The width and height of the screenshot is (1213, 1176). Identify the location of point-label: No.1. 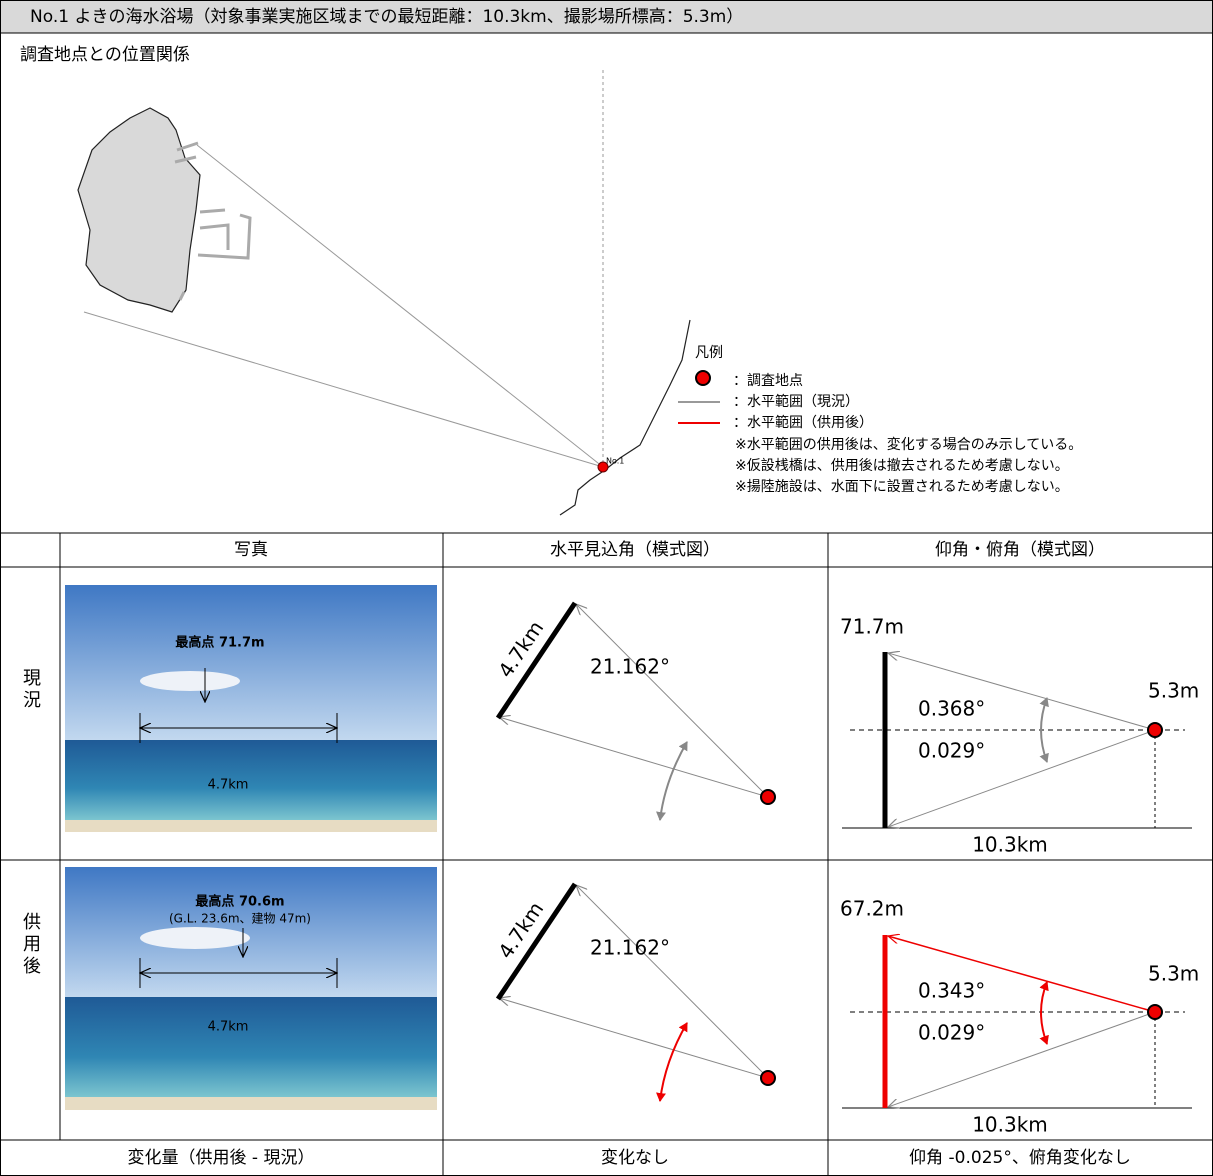
(615, 461).